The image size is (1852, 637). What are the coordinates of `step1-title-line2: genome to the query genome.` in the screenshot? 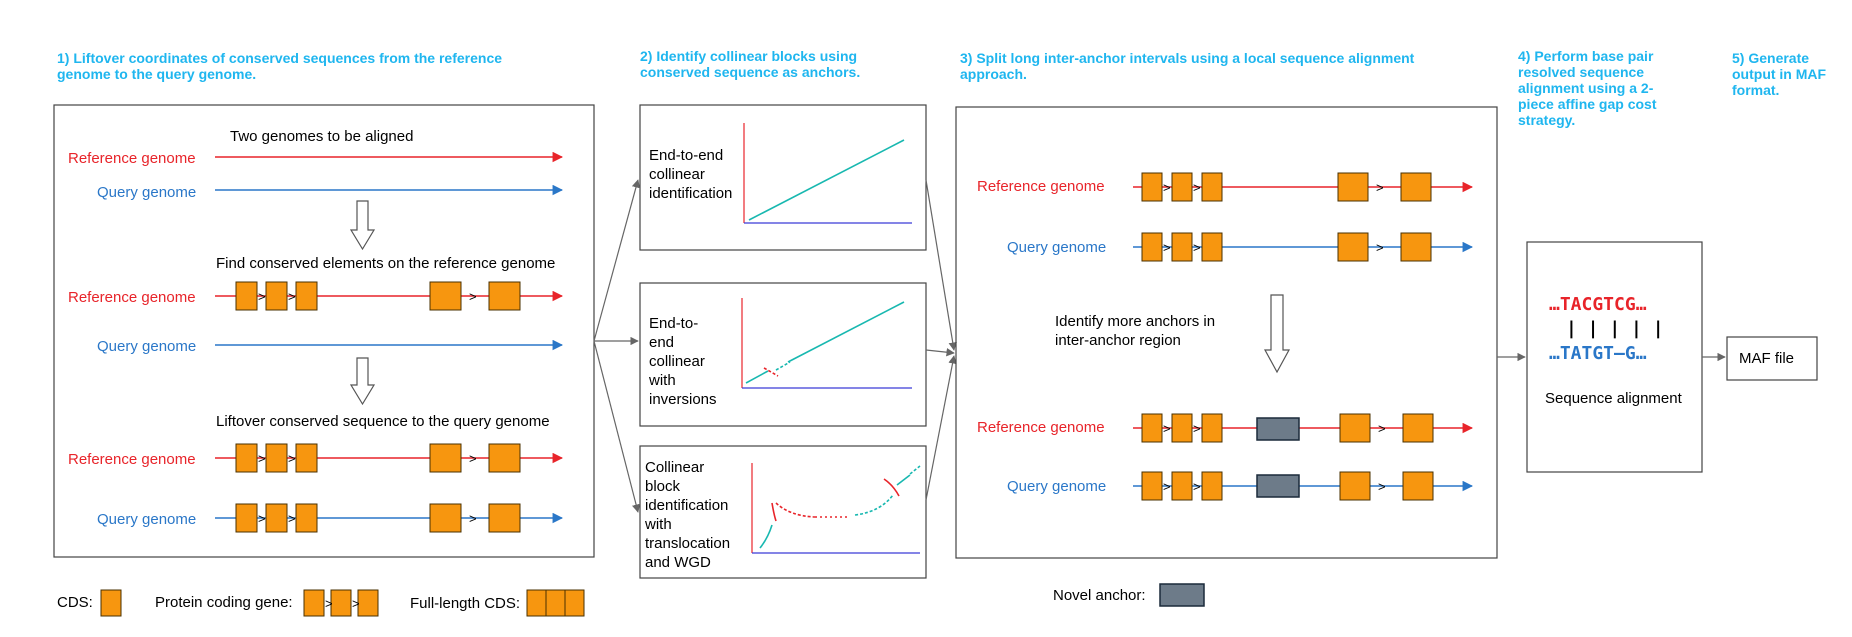 It's located at (157, 74).